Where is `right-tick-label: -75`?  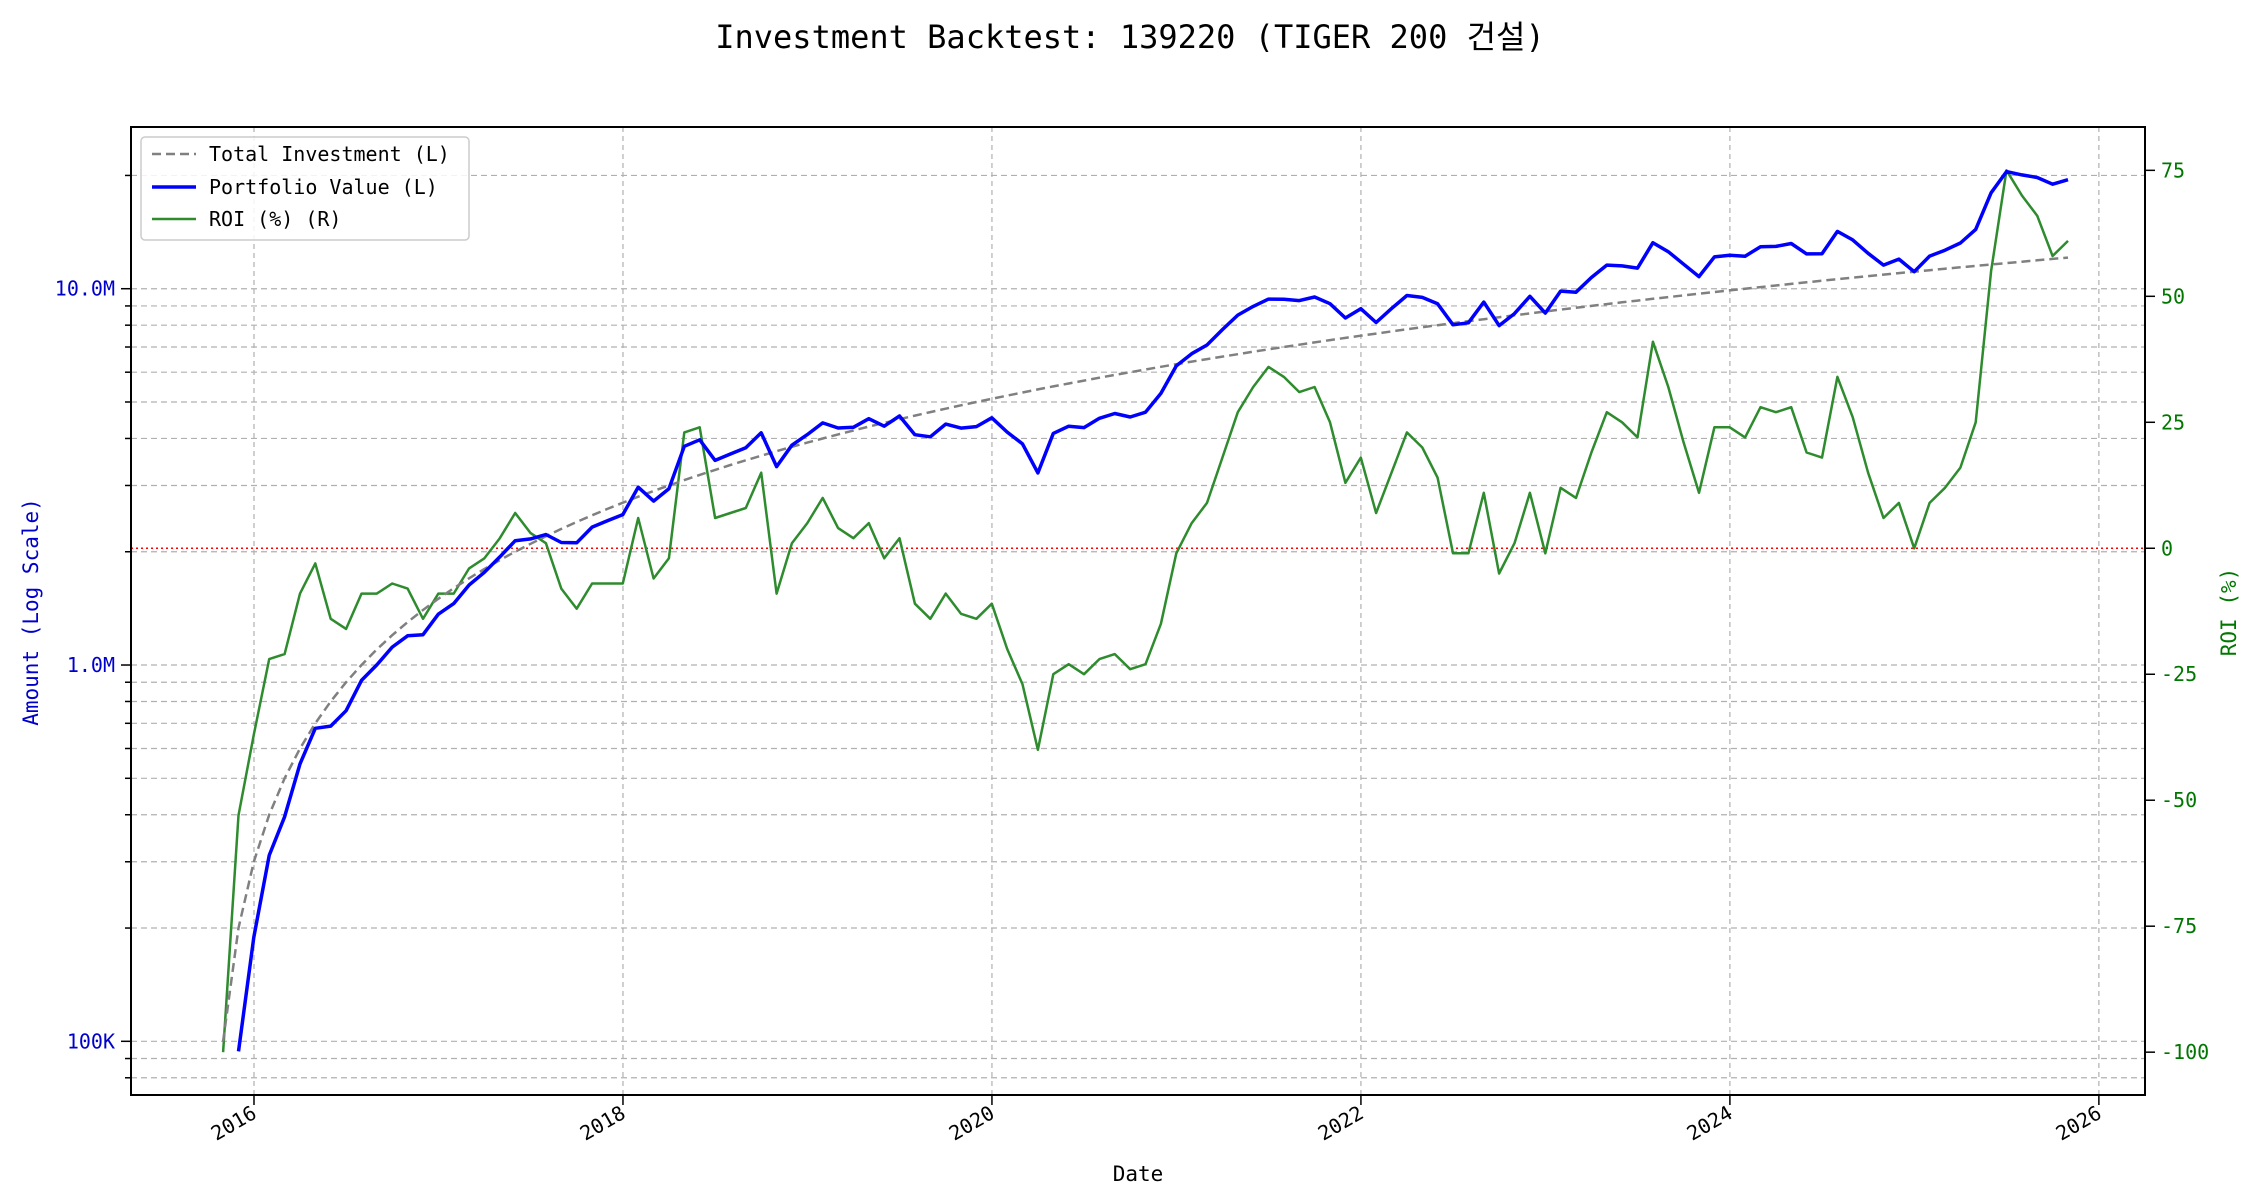 right-tick-label: -75 is located at coordinates (2179, 926).